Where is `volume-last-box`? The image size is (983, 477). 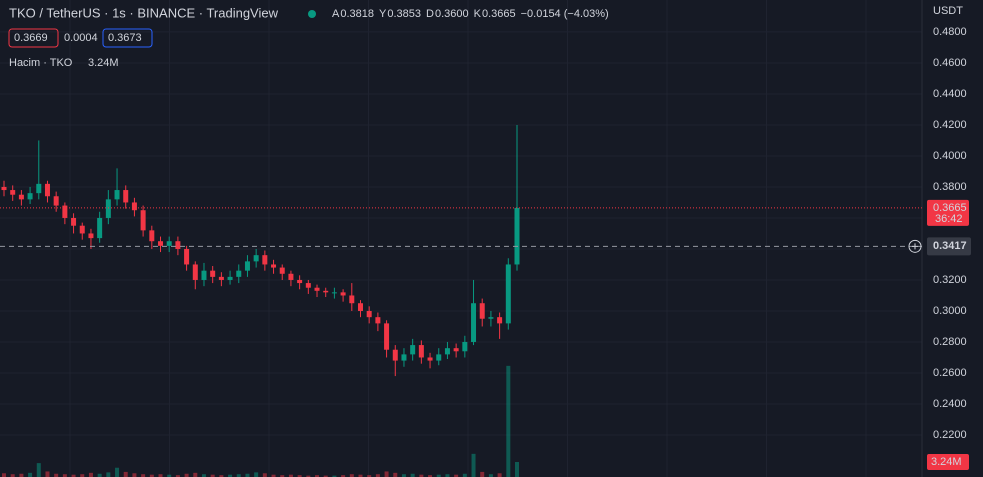
volume-last-box is located at coordinates (948, 462).